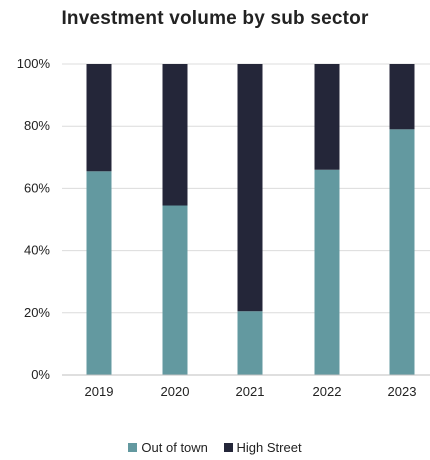 This screenshot has width=430, height=460. Describe the element at coordinates (99, 391) in the screenshot. I see `x-tick-label-2019: 2019` at that location.